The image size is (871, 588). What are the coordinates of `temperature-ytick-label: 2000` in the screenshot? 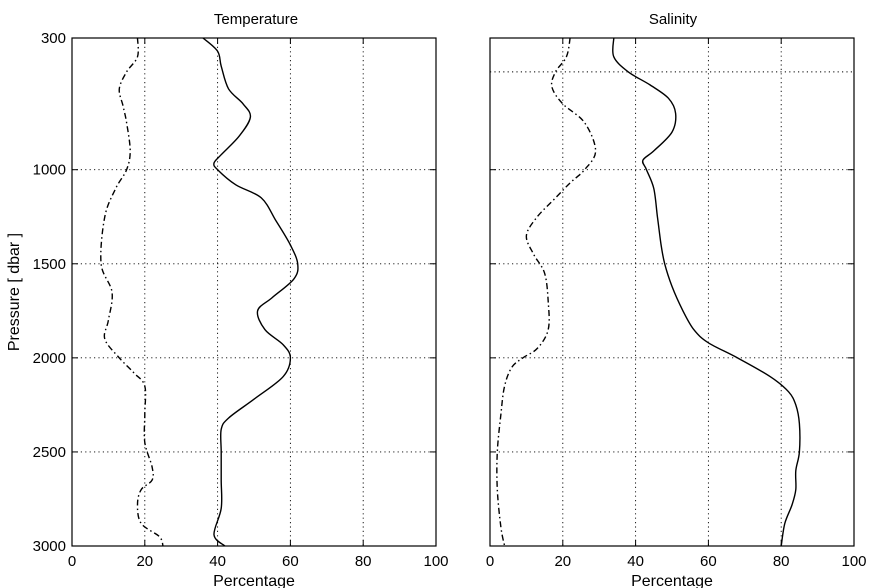 It's located at (49, 358).